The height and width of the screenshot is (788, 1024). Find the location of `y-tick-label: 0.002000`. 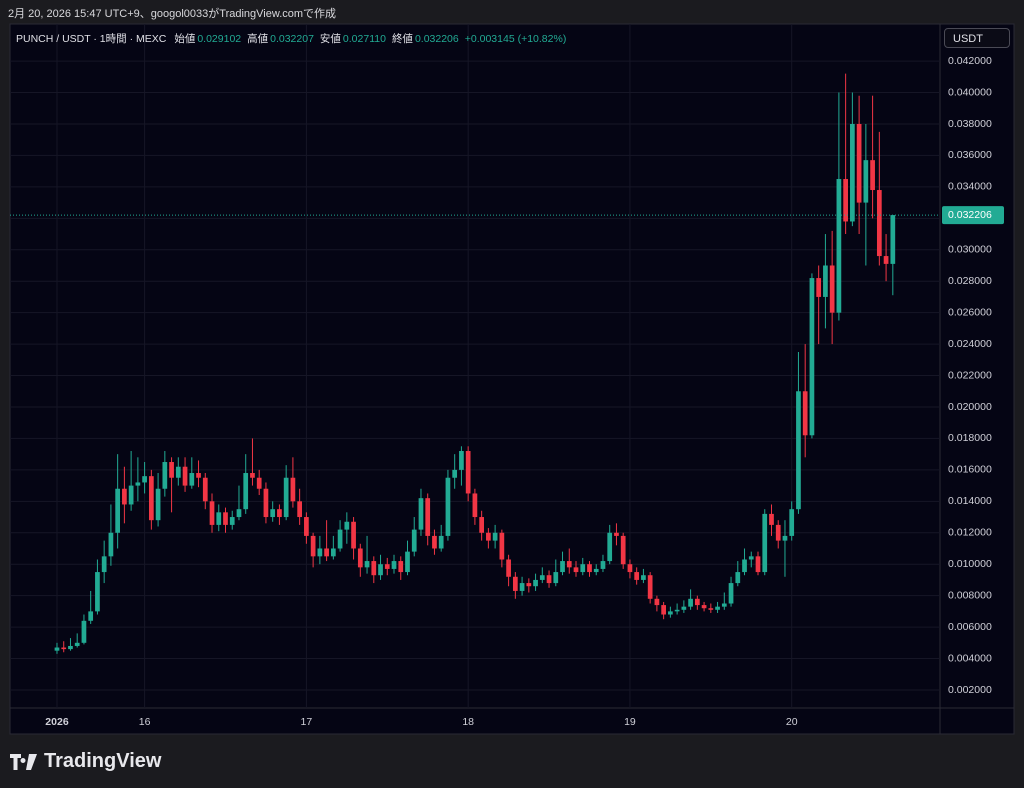

y-tick-label: 0.002000 is located at coordinates (970, 690).